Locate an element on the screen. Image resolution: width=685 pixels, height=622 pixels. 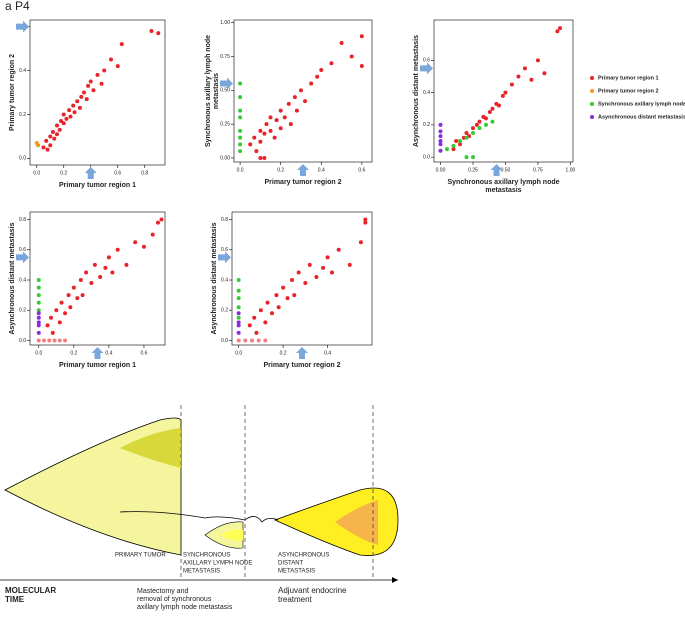
y-axis-label: Asynchronous distant metastasis is located at coordinates (12, 278).